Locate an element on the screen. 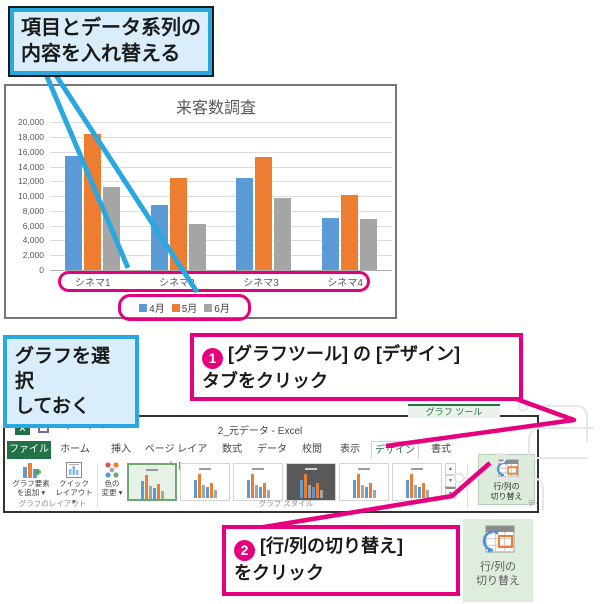  change-colors-button: 色の 変更 ▾ is located at coordinates (112, 479).